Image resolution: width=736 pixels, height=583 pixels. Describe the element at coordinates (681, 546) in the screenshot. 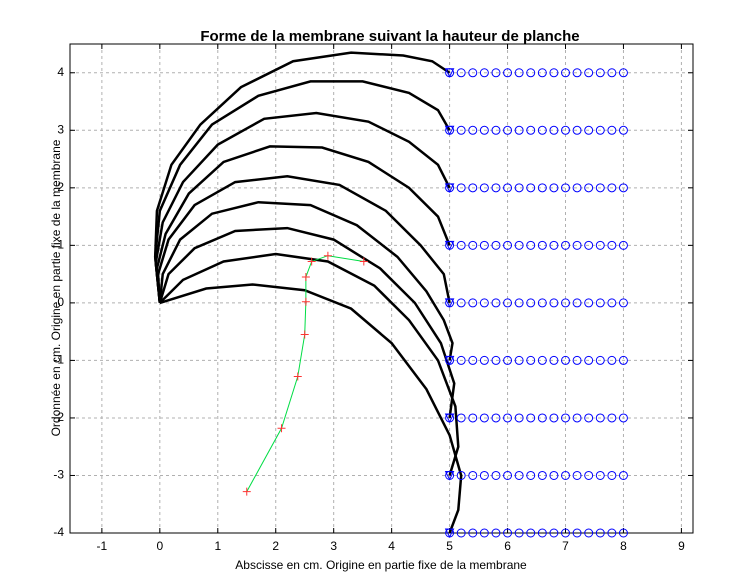

I see `x-tick-label: 9` at that location.